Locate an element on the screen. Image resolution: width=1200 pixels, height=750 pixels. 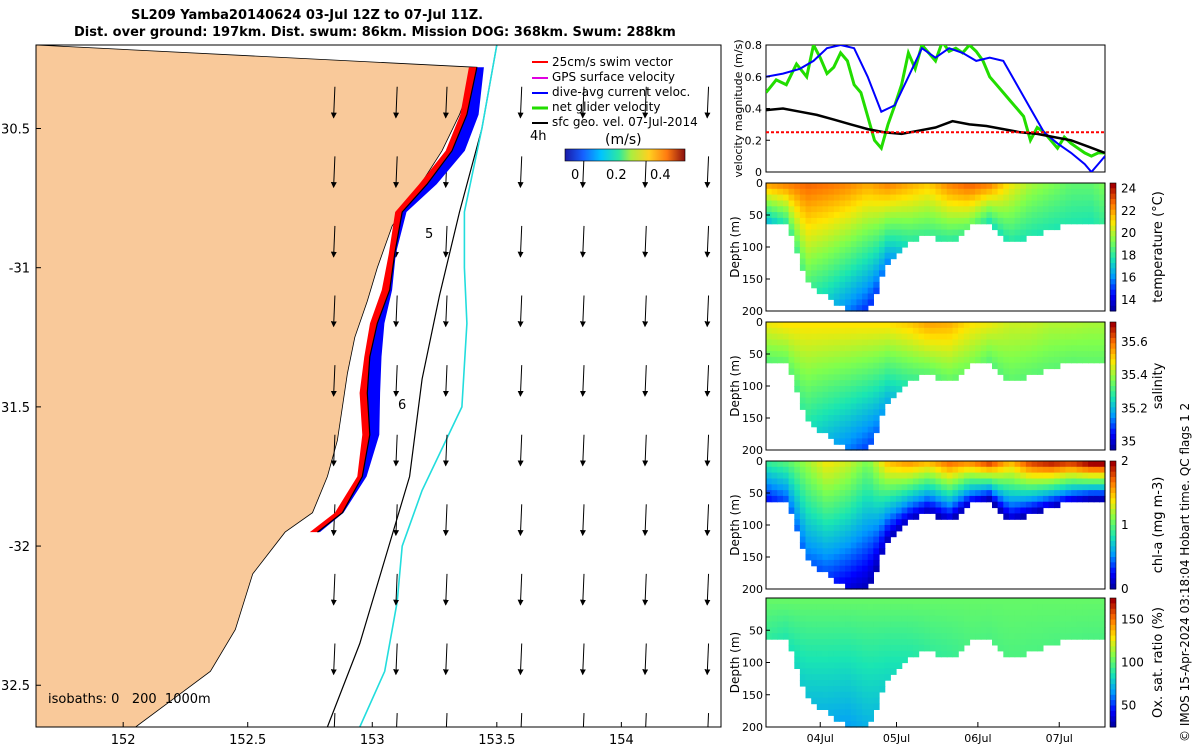
date-tick-label: 06Jul is located at coordinates (977, 738).